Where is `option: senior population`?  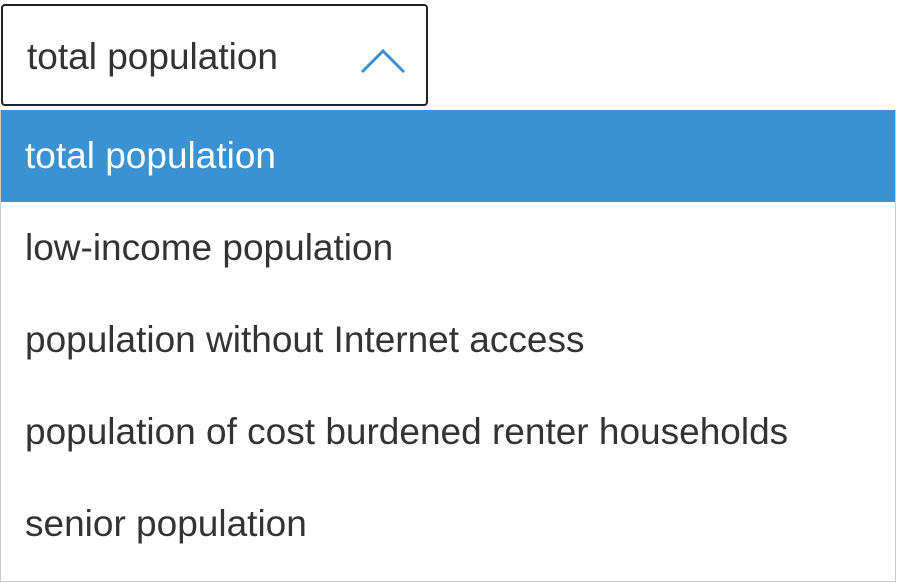
option: senior population is located at coordinates (166, 523).